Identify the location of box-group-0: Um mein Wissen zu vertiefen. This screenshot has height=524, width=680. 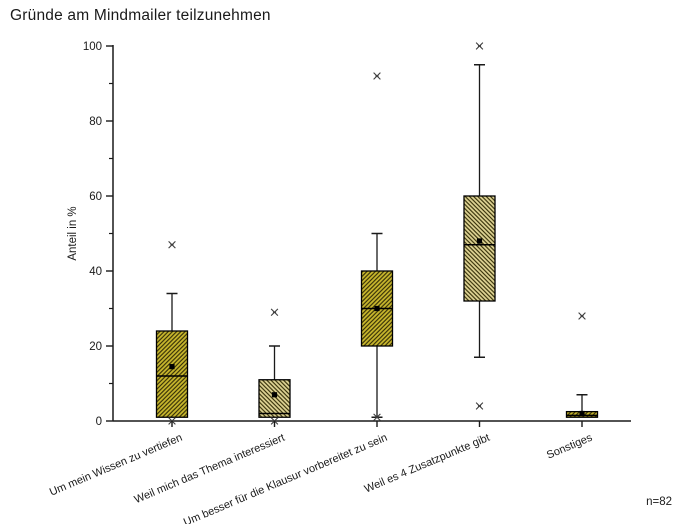
(118, 369).